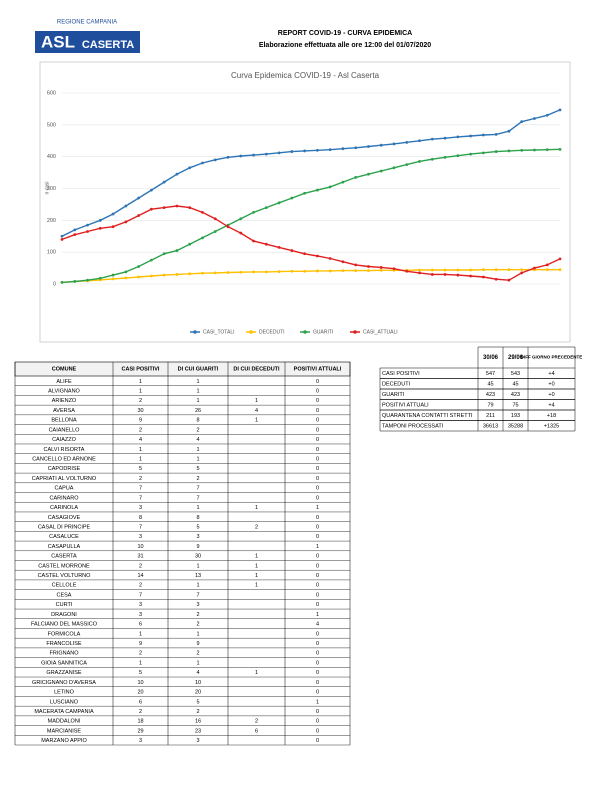  I want to click on summary-cell: +0, so click(551, 395).